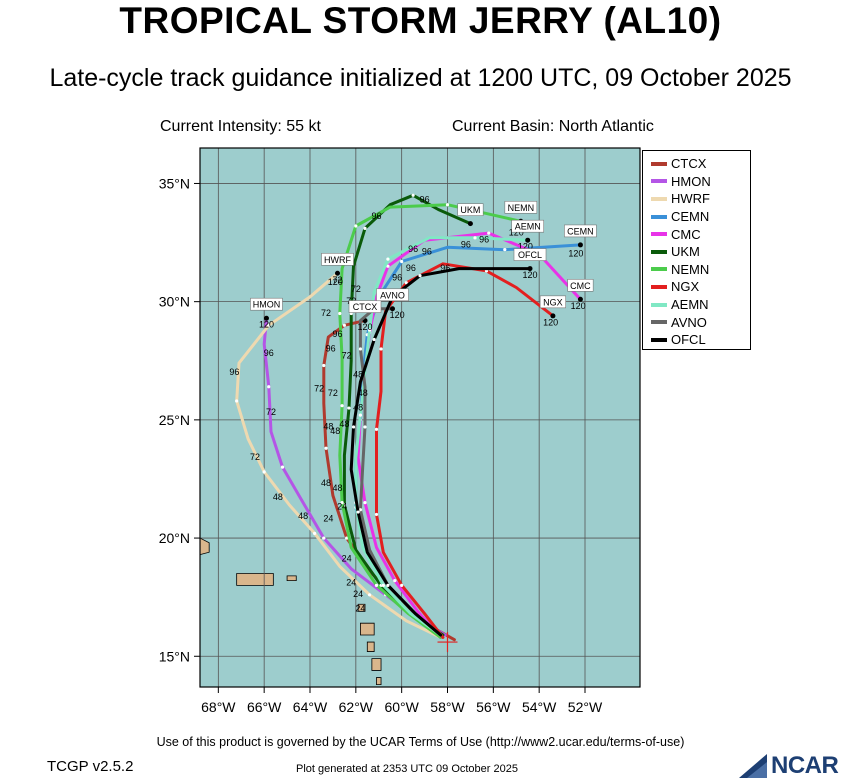  Describe the element at coordinates (401, 707) in the screenshot. I see `lon-tick-label: 60°W` at that location.